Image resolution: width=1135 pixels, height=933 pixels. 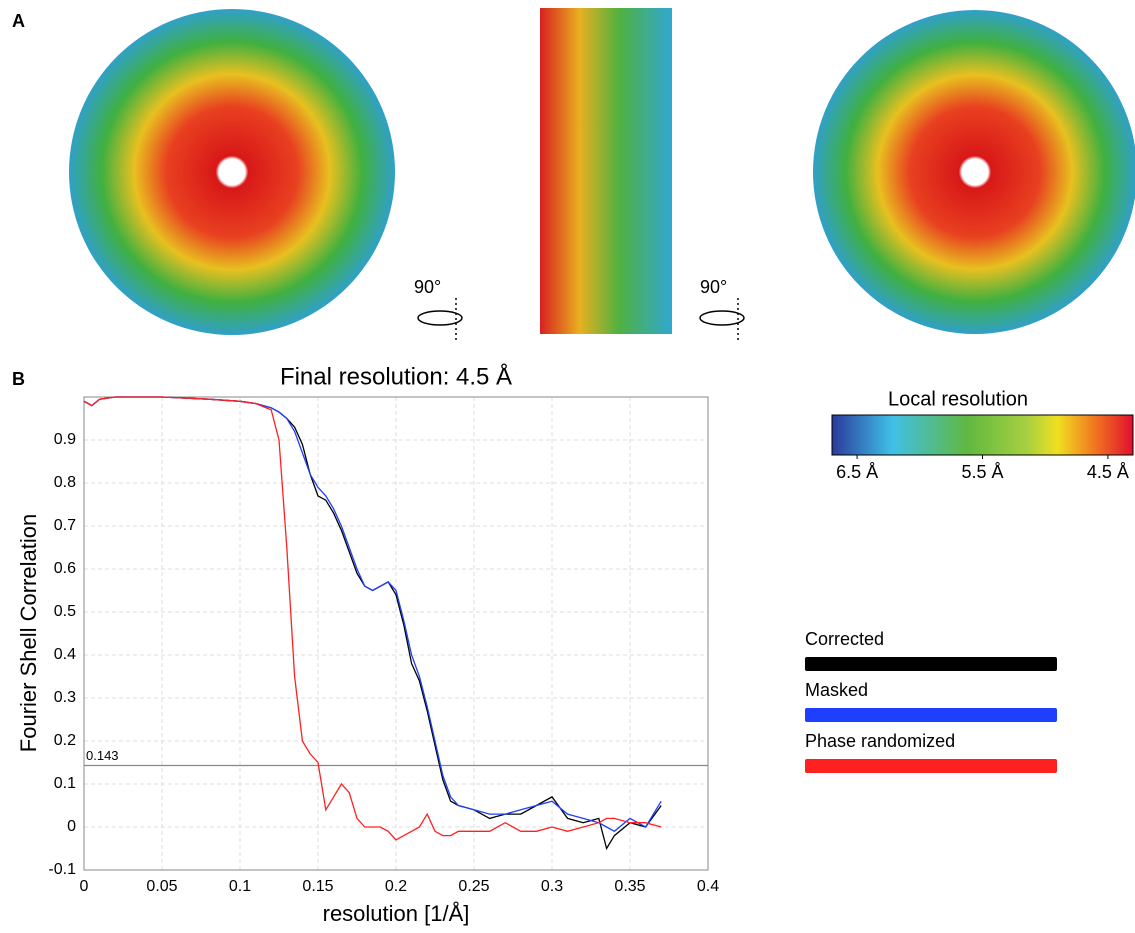 What do you see at coordinates (581, 319) in the screenshot?
I see `rotation-icon` at bounding box center [581, 319].